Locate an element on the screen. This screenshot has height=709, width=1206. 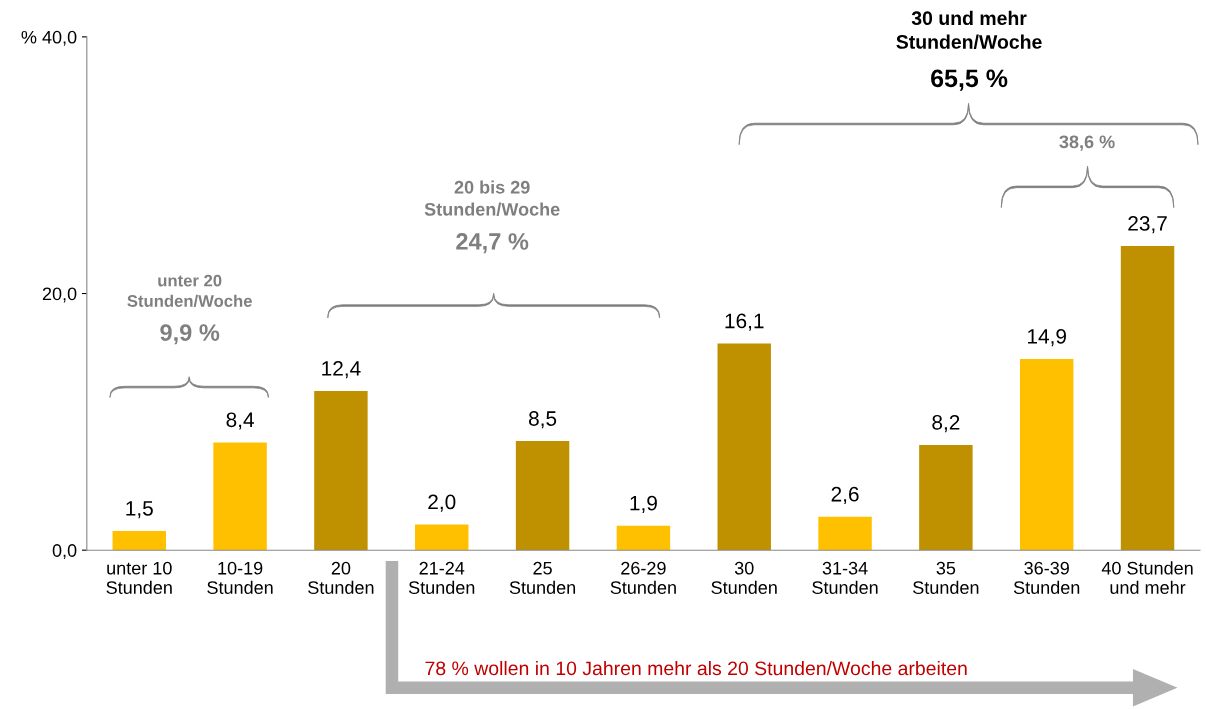
annotation: 38,6 % is located at coordinates (1087, 143).